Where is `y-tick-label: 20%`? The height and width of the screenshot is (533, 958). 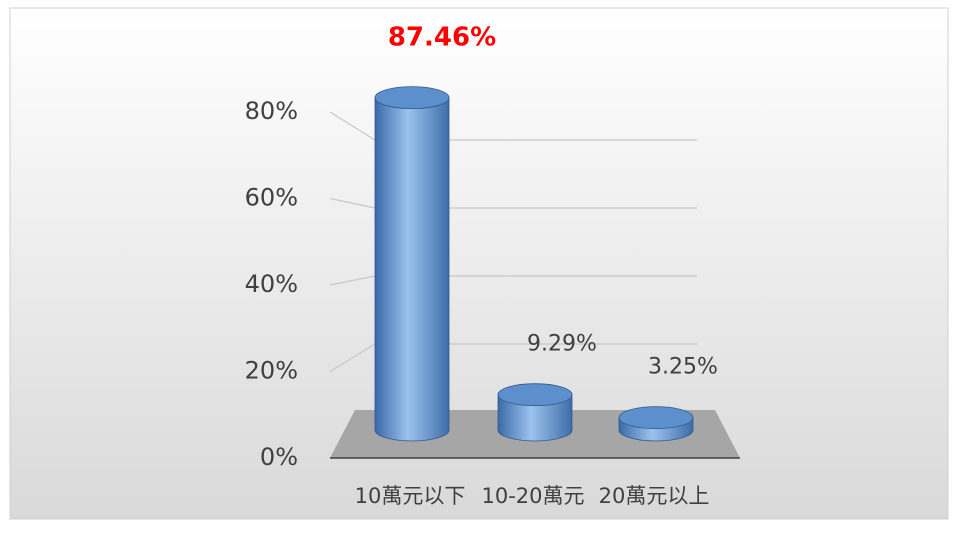 y-tick-label: 20% is located at coordinates (271, 371).